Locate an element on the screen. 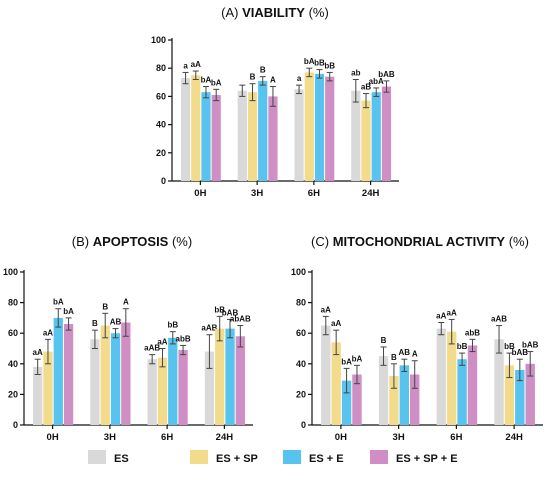  x-tick-label: 3H is located at coordinates (257, 193).